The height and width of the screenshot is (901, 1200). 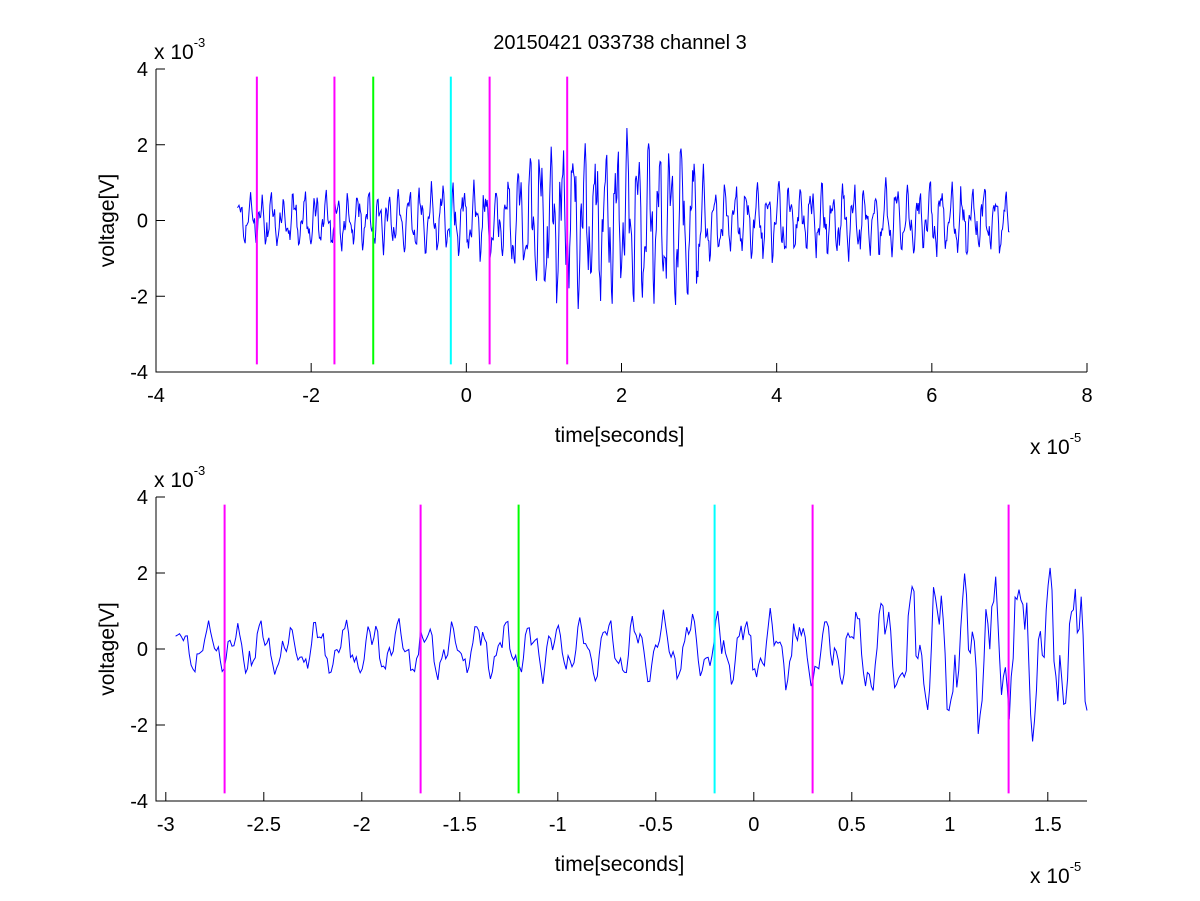 I want to click on x-tick-label: -3, so click(x=166, y=825).